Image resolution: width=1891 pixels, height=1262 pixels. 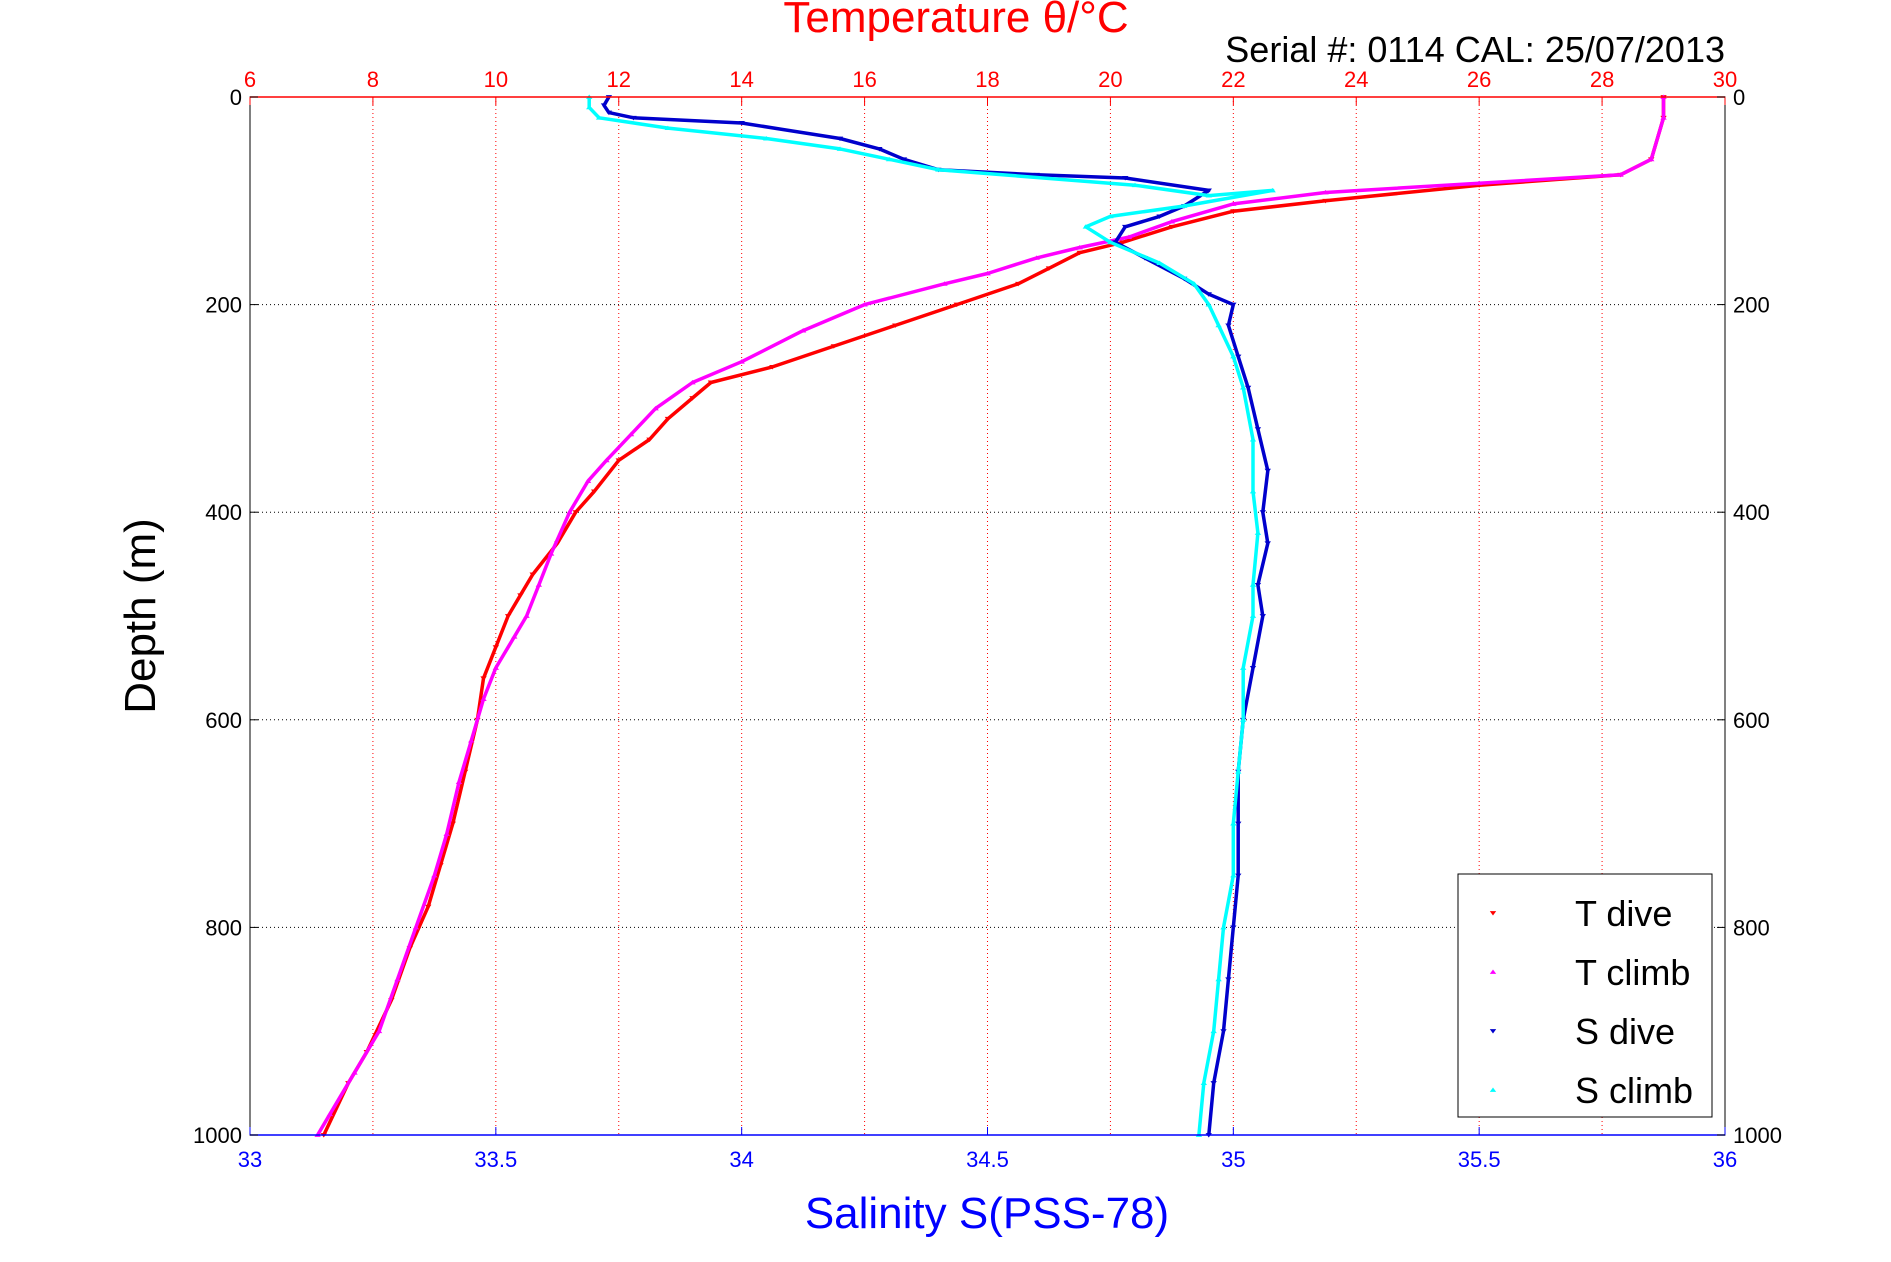 What do you see at coordinates (1751, 512) in the screenshot?
I see `depth-tick-label-right: 400` at bounding box center [1751, 512].